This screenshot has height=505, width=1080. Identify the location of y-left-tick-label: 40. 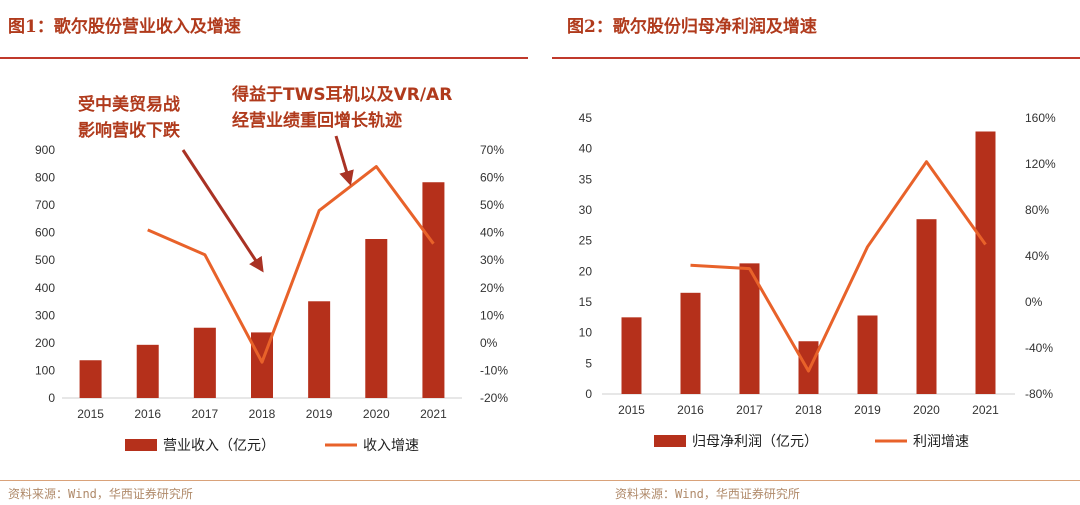
(586, 149).